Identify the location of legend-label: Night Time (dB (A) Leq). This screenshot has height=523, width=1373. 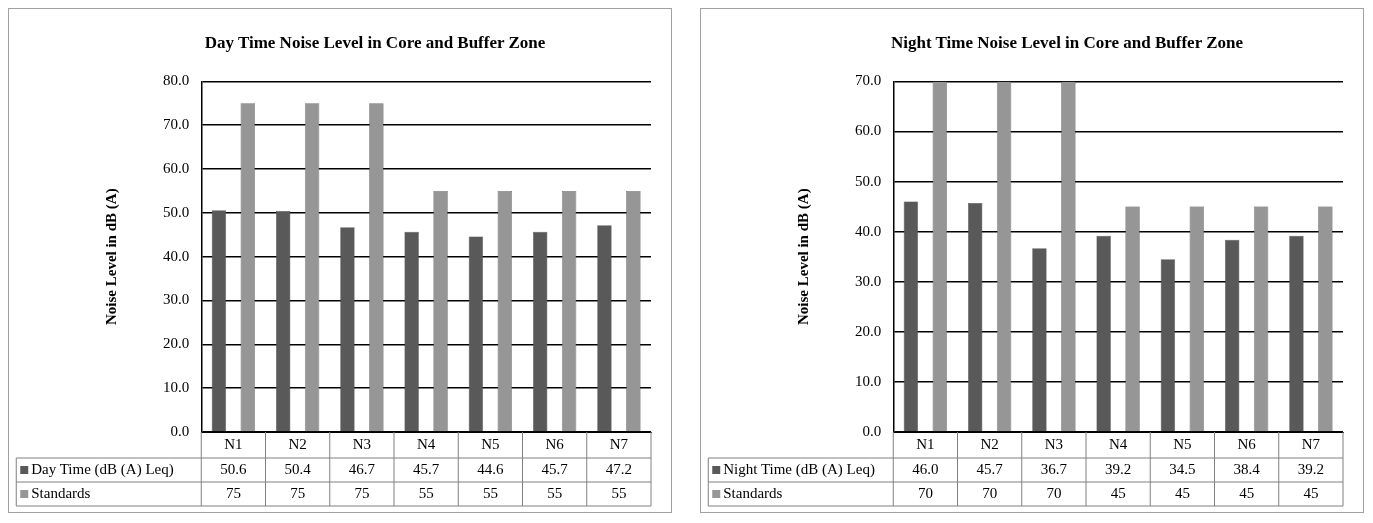
(799, 469).